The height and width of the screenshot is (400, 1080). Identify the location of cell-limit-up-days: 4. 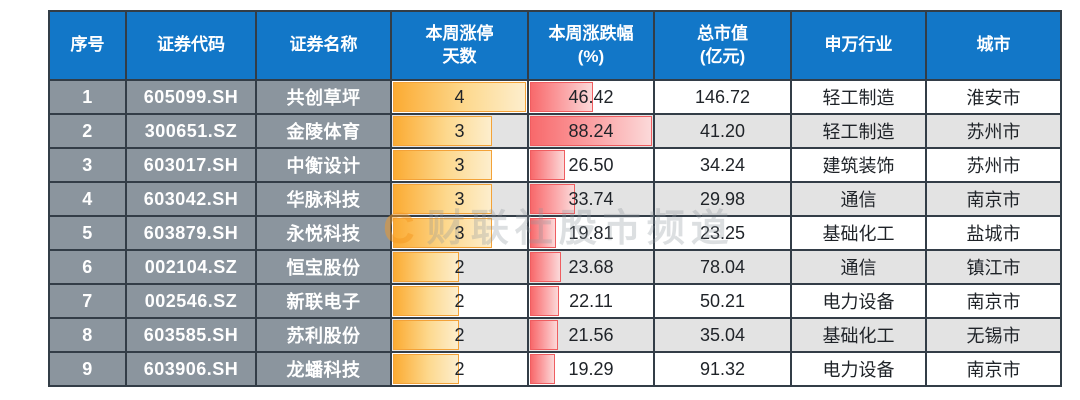
(459, 97).